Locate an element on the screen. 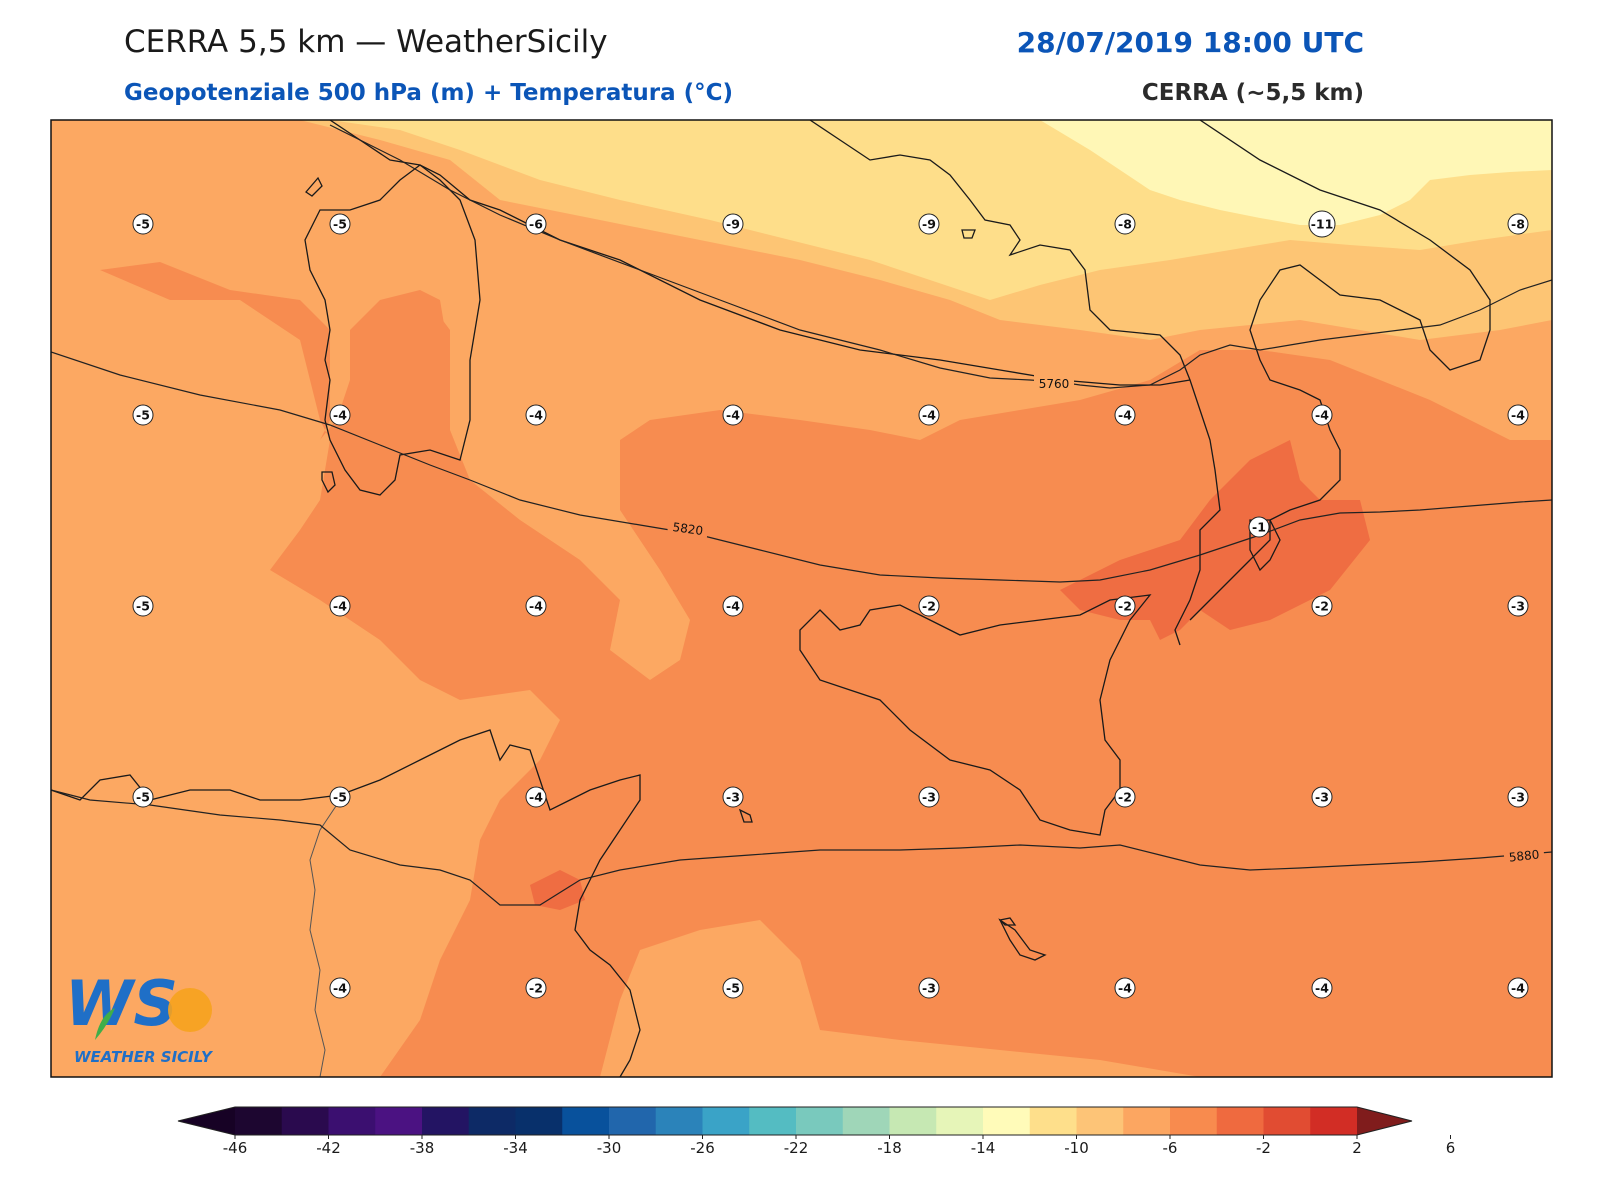 This screenshot has height=1200, width=1600. coast-algeria-border is located at coordinates (325, 938).